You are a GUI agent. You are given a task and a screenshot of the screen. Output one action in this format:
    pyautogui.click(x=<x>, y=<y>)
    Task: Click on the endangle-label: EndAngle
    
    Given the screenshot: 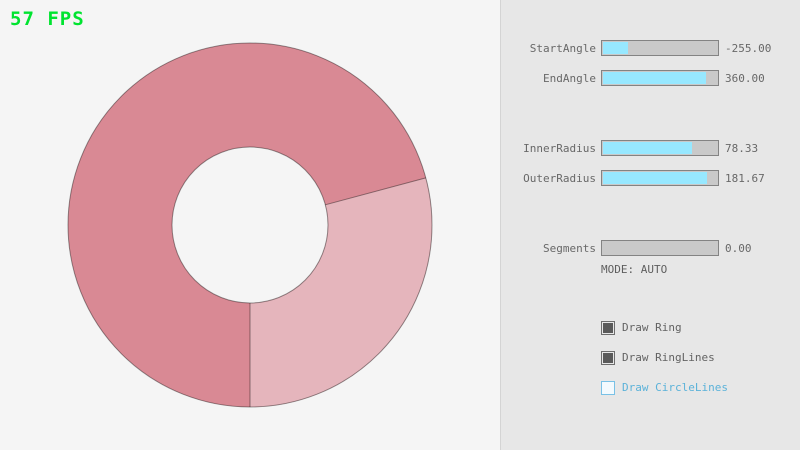 What is the action you would take?
    pyautogui.click(x=569, y=78)
    